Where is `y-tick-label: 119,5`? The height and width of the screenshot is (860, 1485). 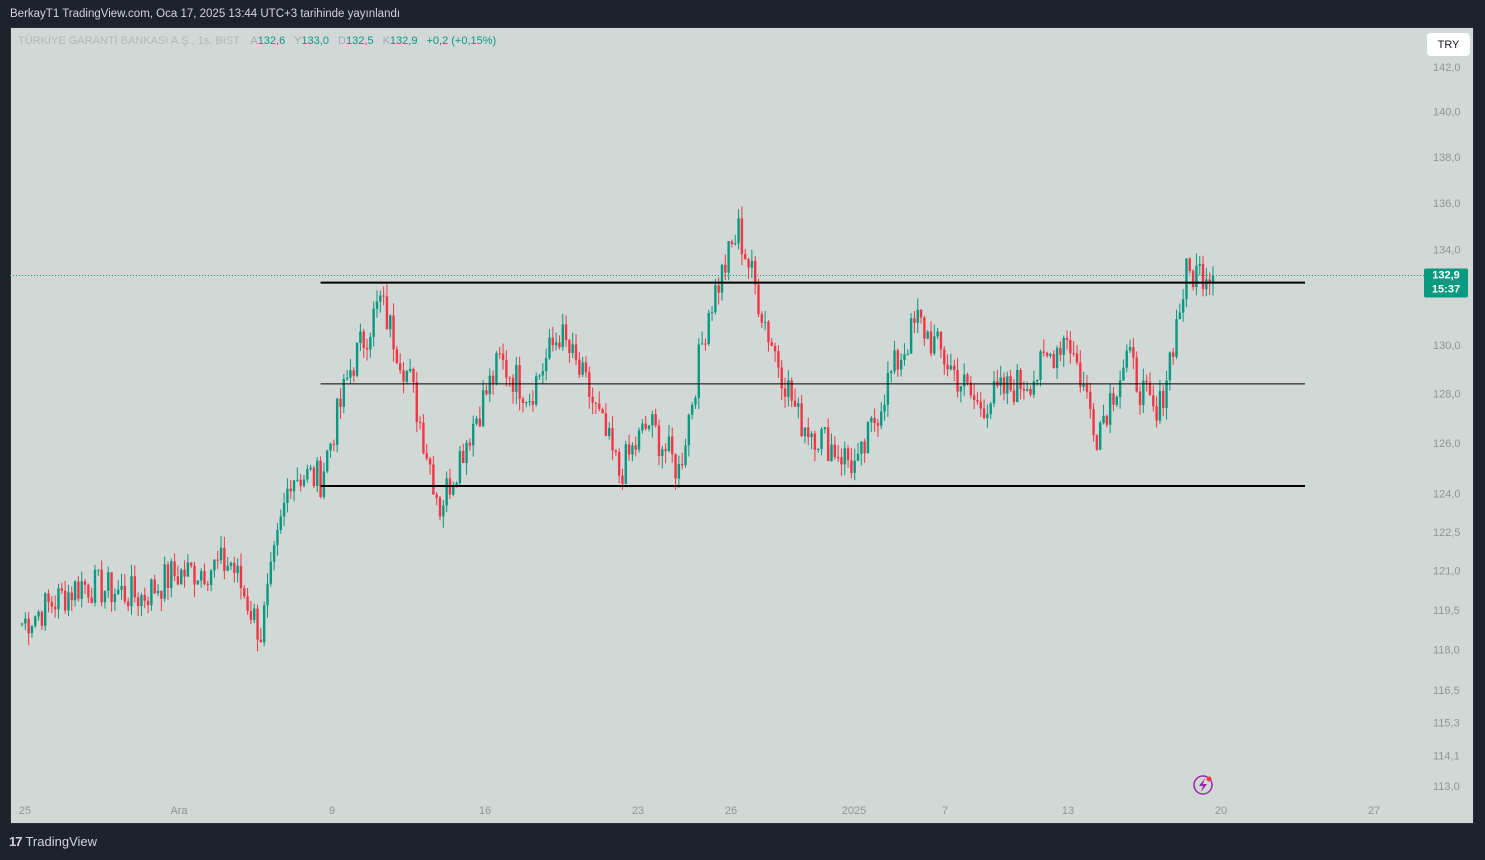
y-tick-label: 119,5 is located at coordinates (1446, 611).